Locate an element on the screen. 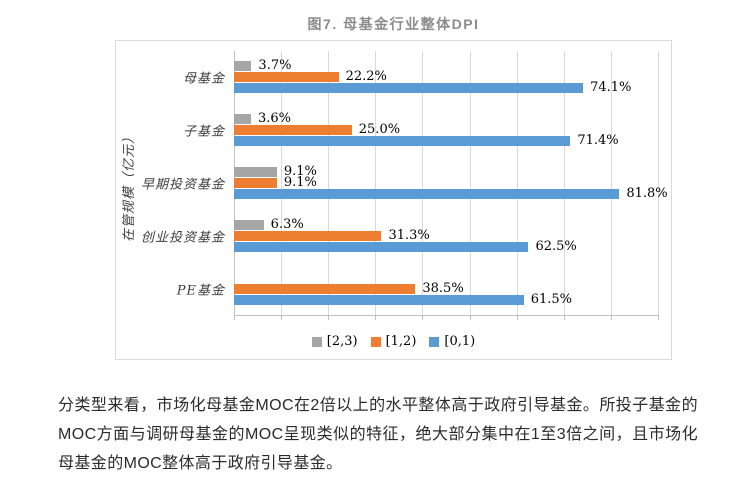 The height and width of the screenshot is (479, 753). chart-legend: [2,3) [1,2) [0,1) is located at coordinates (393, 341).